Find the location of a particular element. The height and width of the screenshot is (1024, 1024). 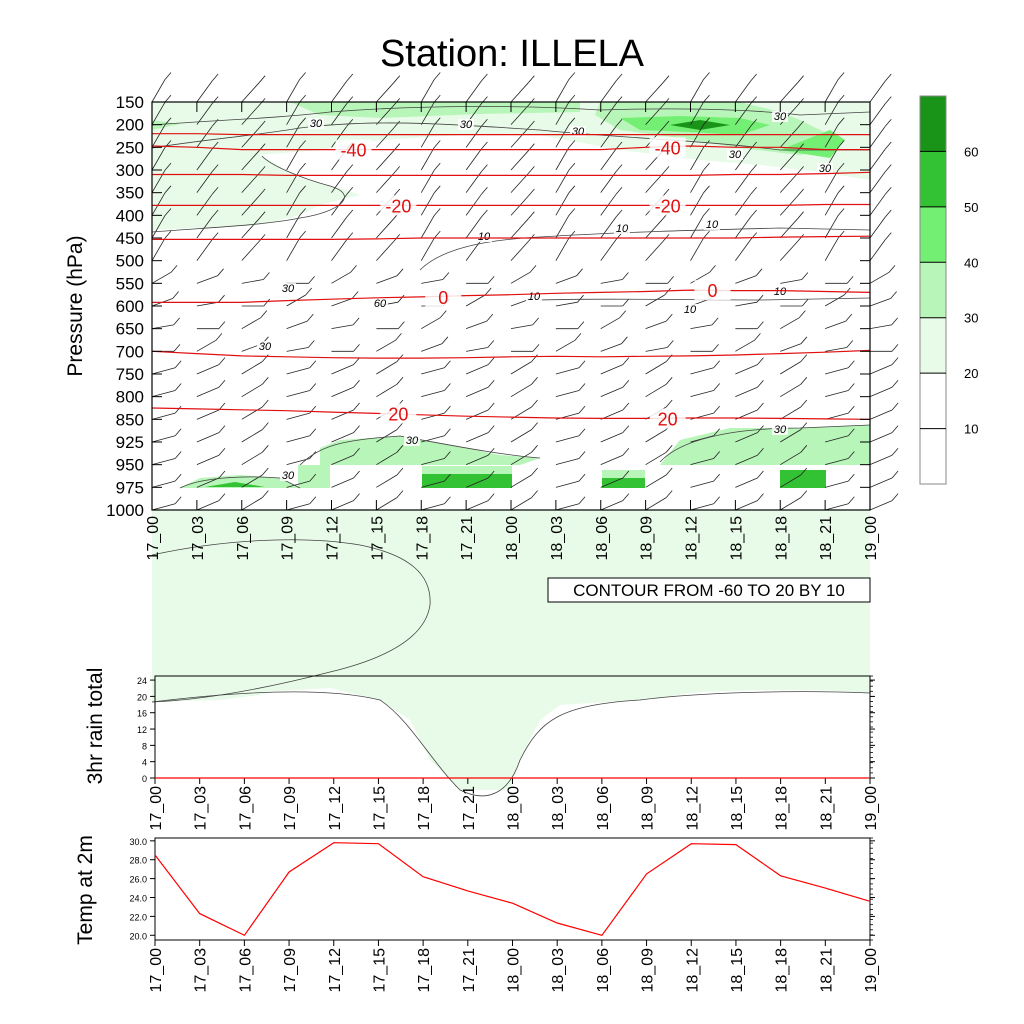

x-tick-label: 17_03 is located at coordinates (201, 808).